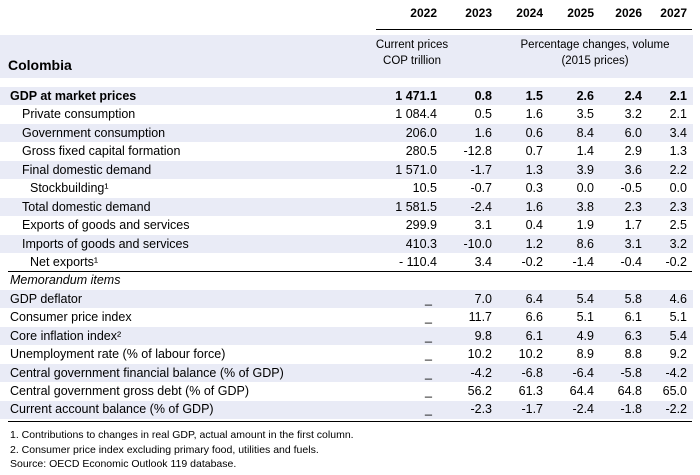 The width and height of the screenshot is (700, 475). I want to click on cell: 4.6, so click(678, 298).